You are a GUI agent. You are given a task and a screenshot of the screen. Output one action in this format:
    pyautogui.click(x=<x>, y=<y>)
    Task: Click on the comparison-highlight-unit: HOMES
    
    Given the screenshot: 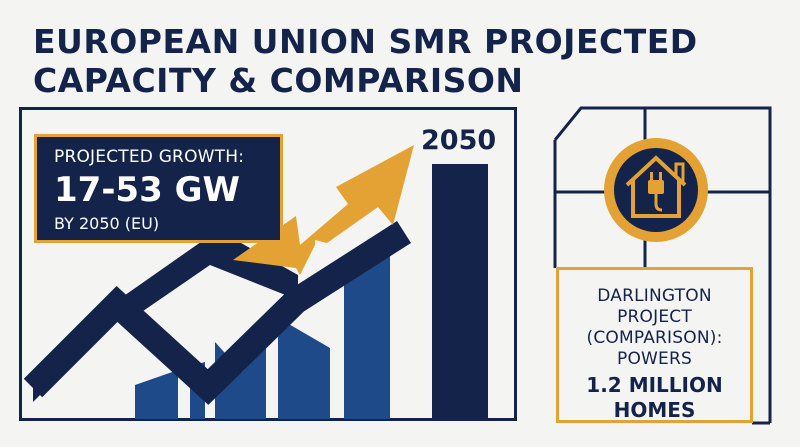 What is the action you would take?
    pyautogui.click(x=654, y=410)
    